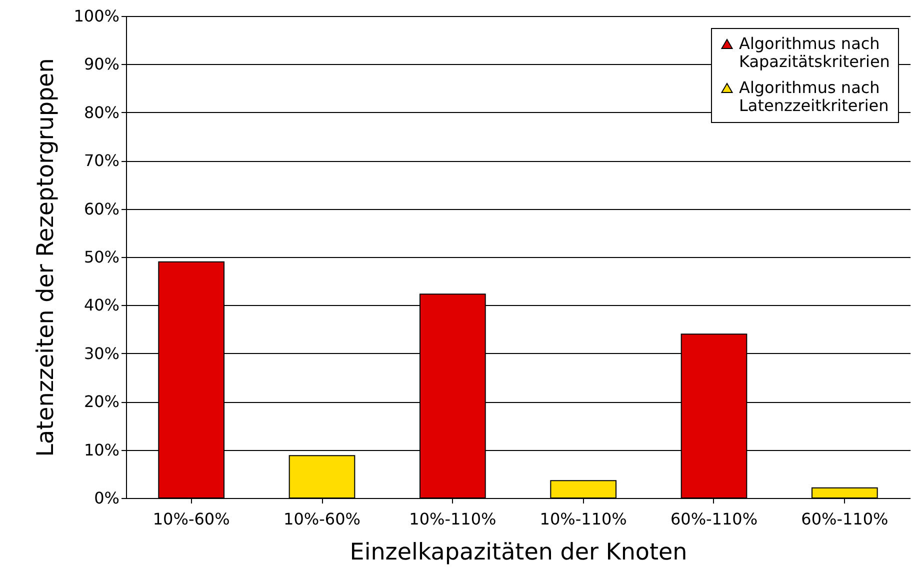 Image resolution: width=911 pixels, height=581 pixels. I want to click on y-tick-label: 20%, so click(102, 402).